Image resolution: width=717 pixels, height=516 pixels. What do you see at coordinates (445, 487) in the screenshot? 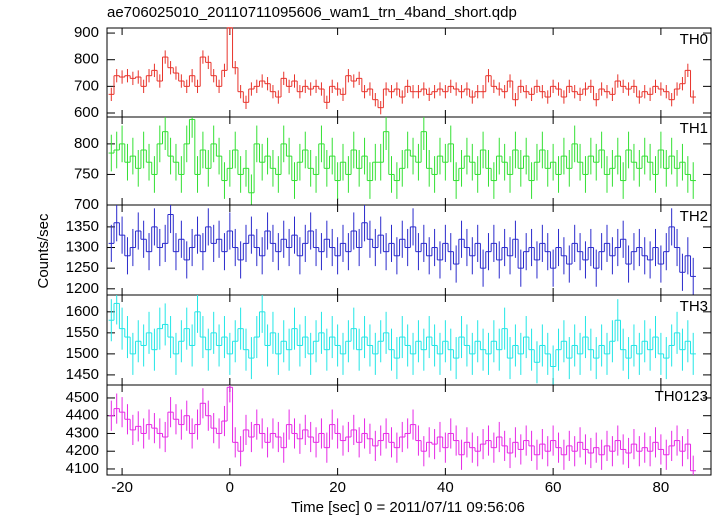
I see `x-tick-label: 40` at bounding box center [445, 487].